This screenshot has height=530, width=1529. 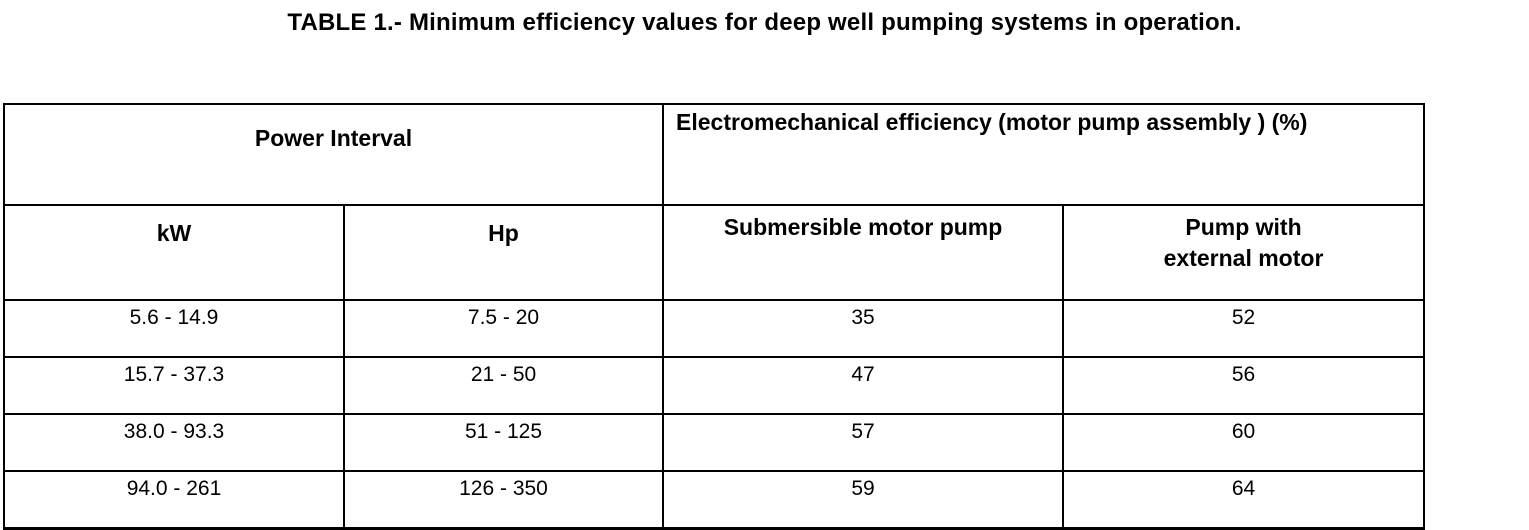 I want to click on cell-kw-range: 5.6 - 14.9, so click(x=174, y=328).